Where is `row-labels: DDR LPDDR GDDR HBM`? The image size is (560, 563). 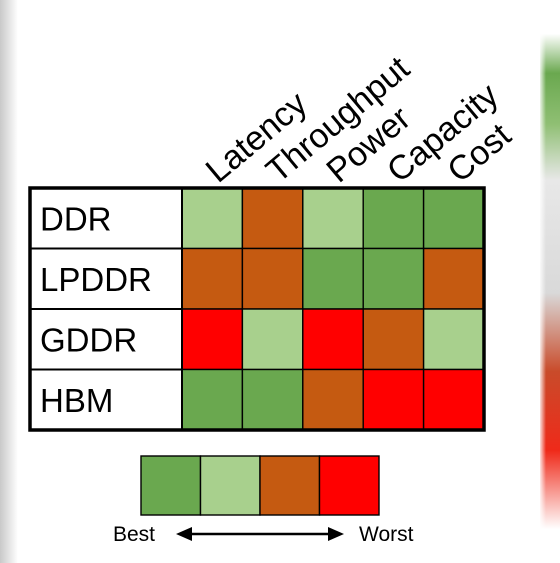 row-labels: DDR LPDDR GDDR HBM is located at coordinates (96, 309).